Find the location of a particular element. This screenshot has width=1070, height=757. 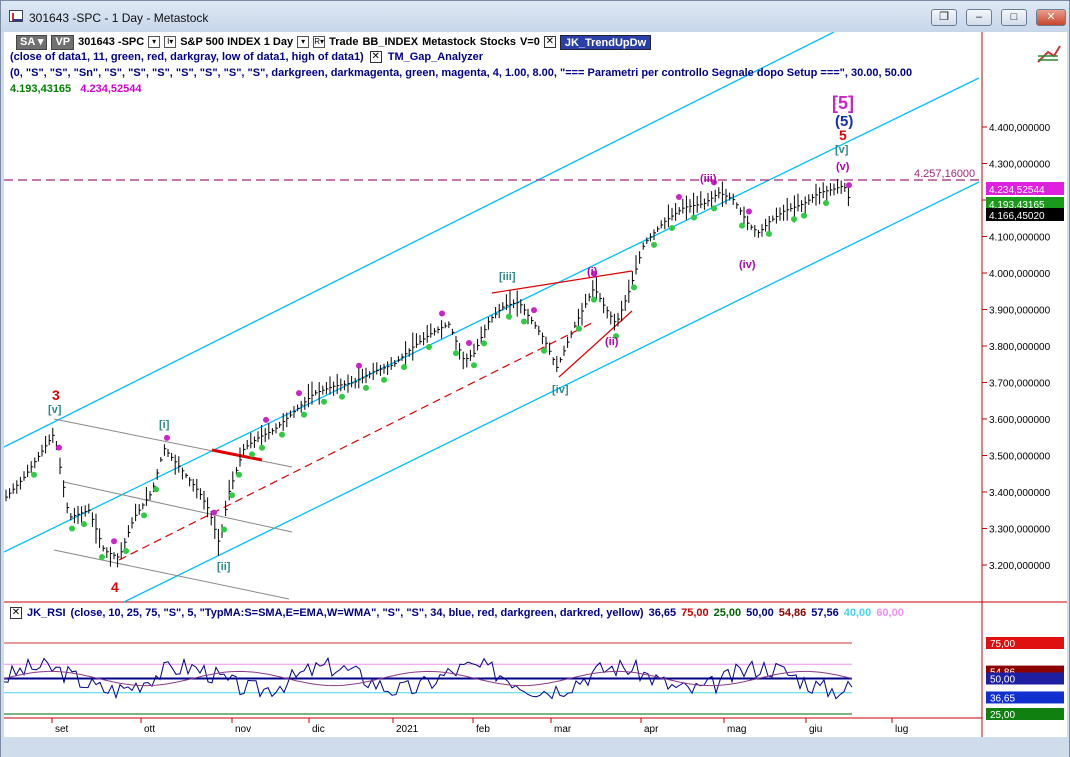

indicator-tag: JK_TrendUpDw is located at coordinates (605, 42).